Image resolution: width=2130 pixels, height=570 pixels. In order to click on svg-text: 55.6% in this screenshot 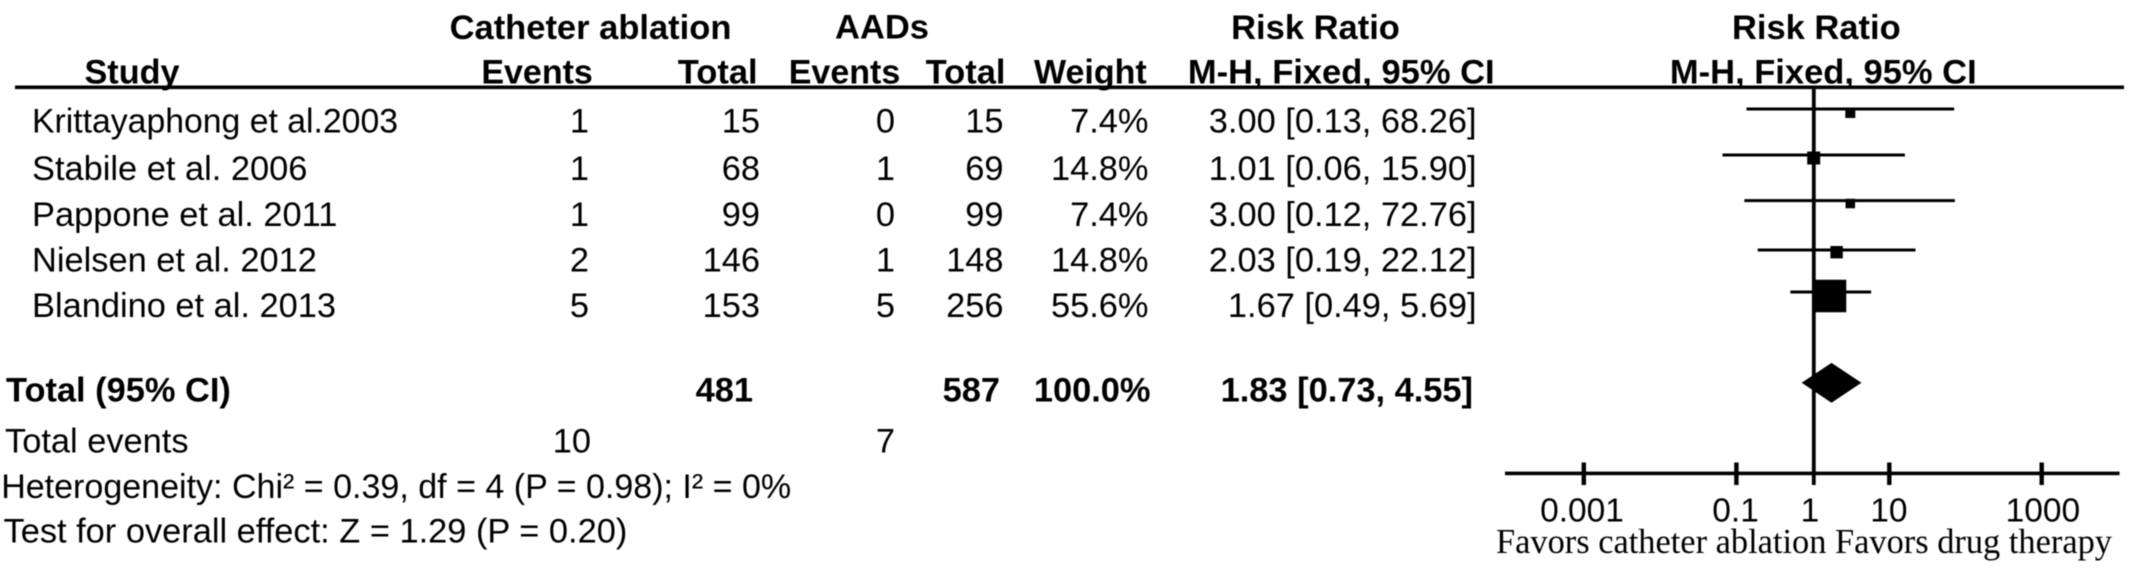, I will do `click(1100, 306)`.